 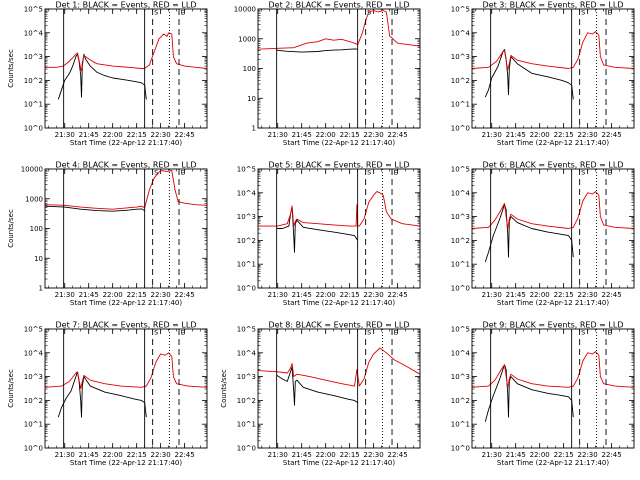 What do you see at coordinates (339, 5) in the screenshot?
I see `panel-title: Det 2: BLACK = Events, RED = LLD` at bounding box center [339, 5].